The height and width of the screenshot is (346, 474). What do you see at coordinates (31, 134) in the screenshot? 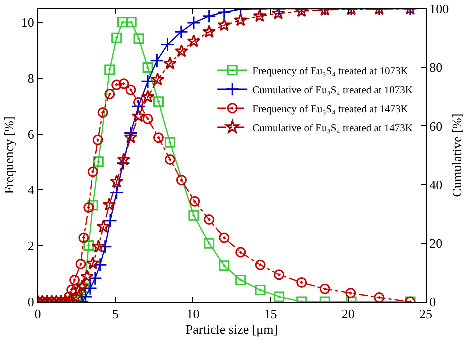
I see `y-tick-label: 6` at bounding box center [31, 134].